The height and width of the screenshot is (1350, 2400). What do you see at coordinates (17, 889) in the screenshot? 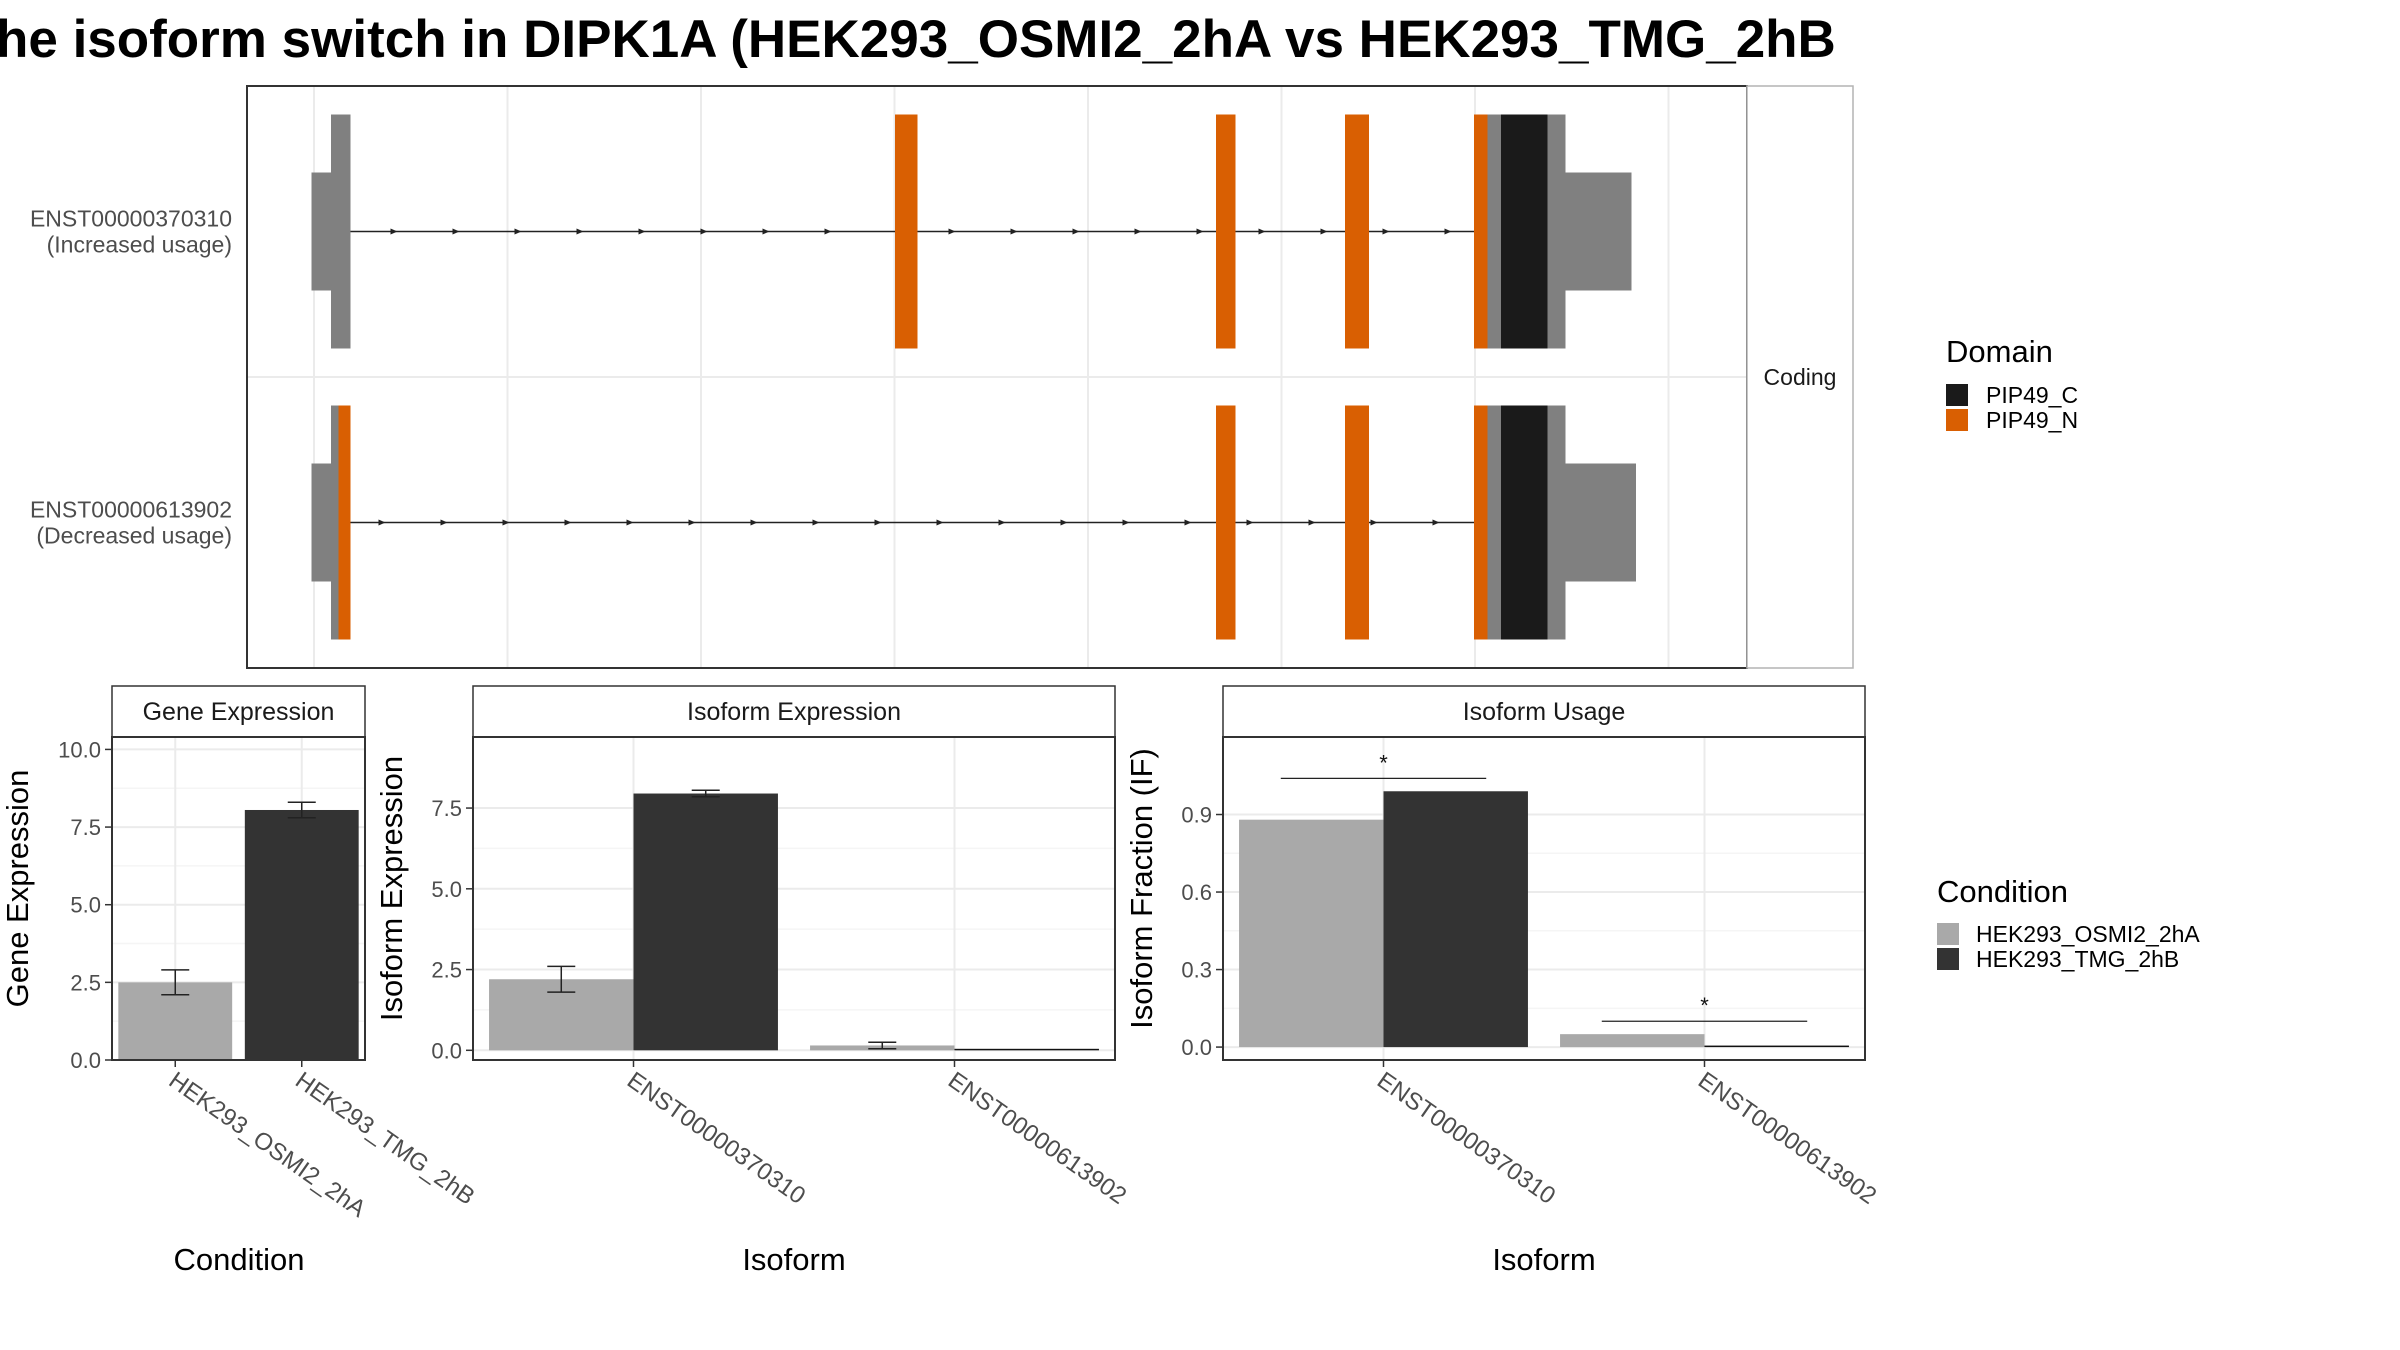
I see `y-axis-title: Gene Expression` at bounding box center [17, 889].